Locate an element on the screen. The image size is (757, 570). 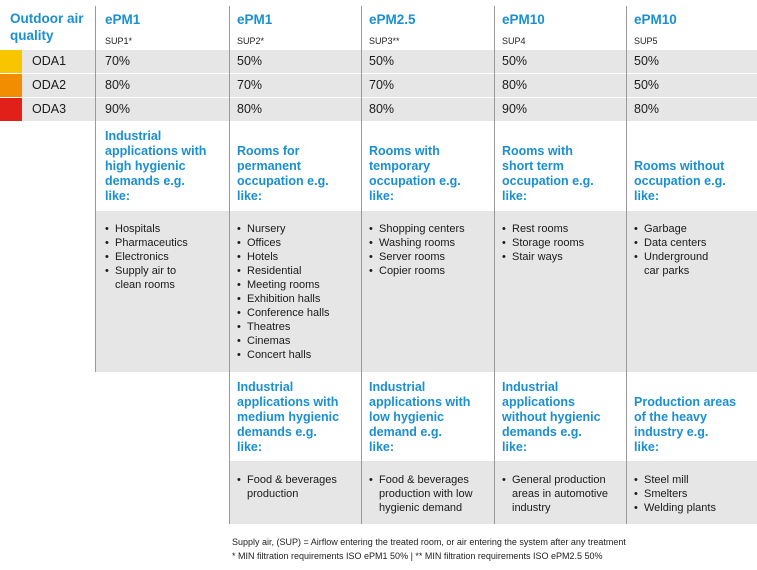
oda-value: 80% is located at coordinates (250, 109).